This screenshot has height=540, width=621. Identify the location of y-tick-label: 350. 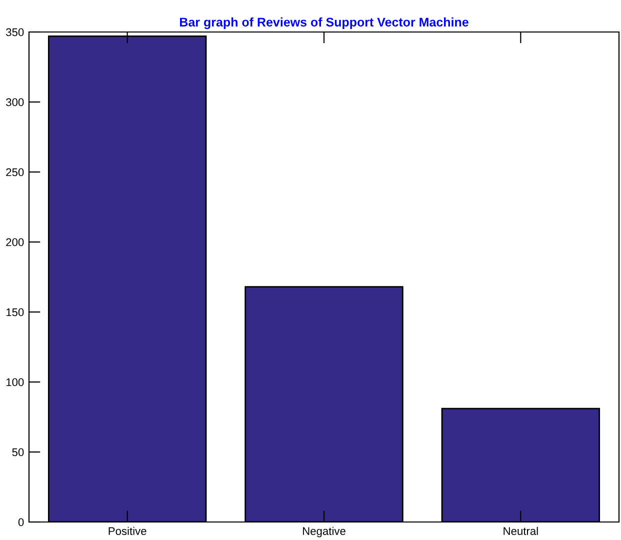
(15, 32).